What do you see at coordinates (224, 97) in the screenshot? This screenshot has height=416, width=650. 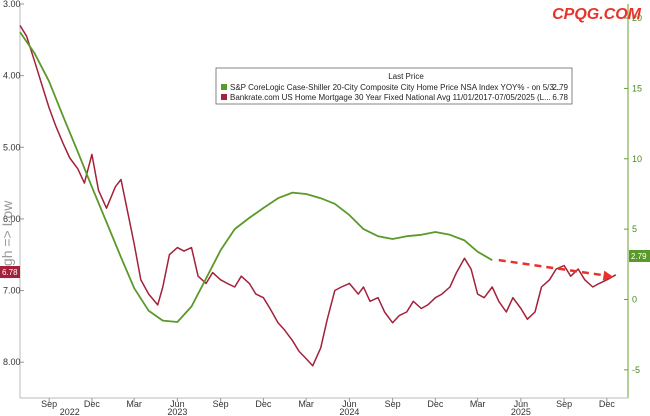 I see `legend-swatch-red` at bounding box center [224, 97].